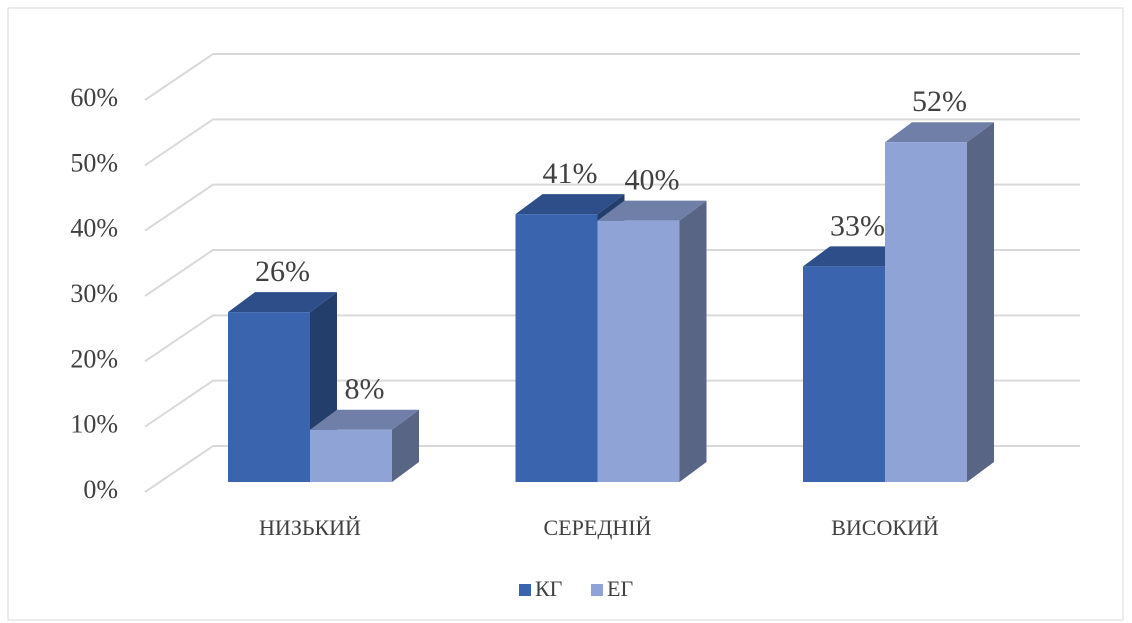 The width and height of the screenshot is (1132, 623). What do you see at coordinates (598, 527) in the screenshot?
I see `x-tick-label: СЕРЕДНІЙ` at bounding box center [598, 527].